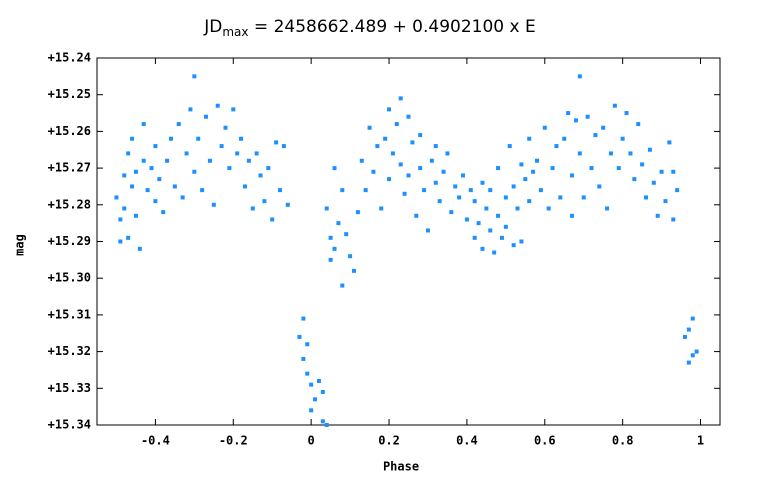 The image size is (777, 499). What do you see at coordinates (155, 441) in the screenshot?
I see `x-tick-label: -0.4` at bounding box center [155, 441].